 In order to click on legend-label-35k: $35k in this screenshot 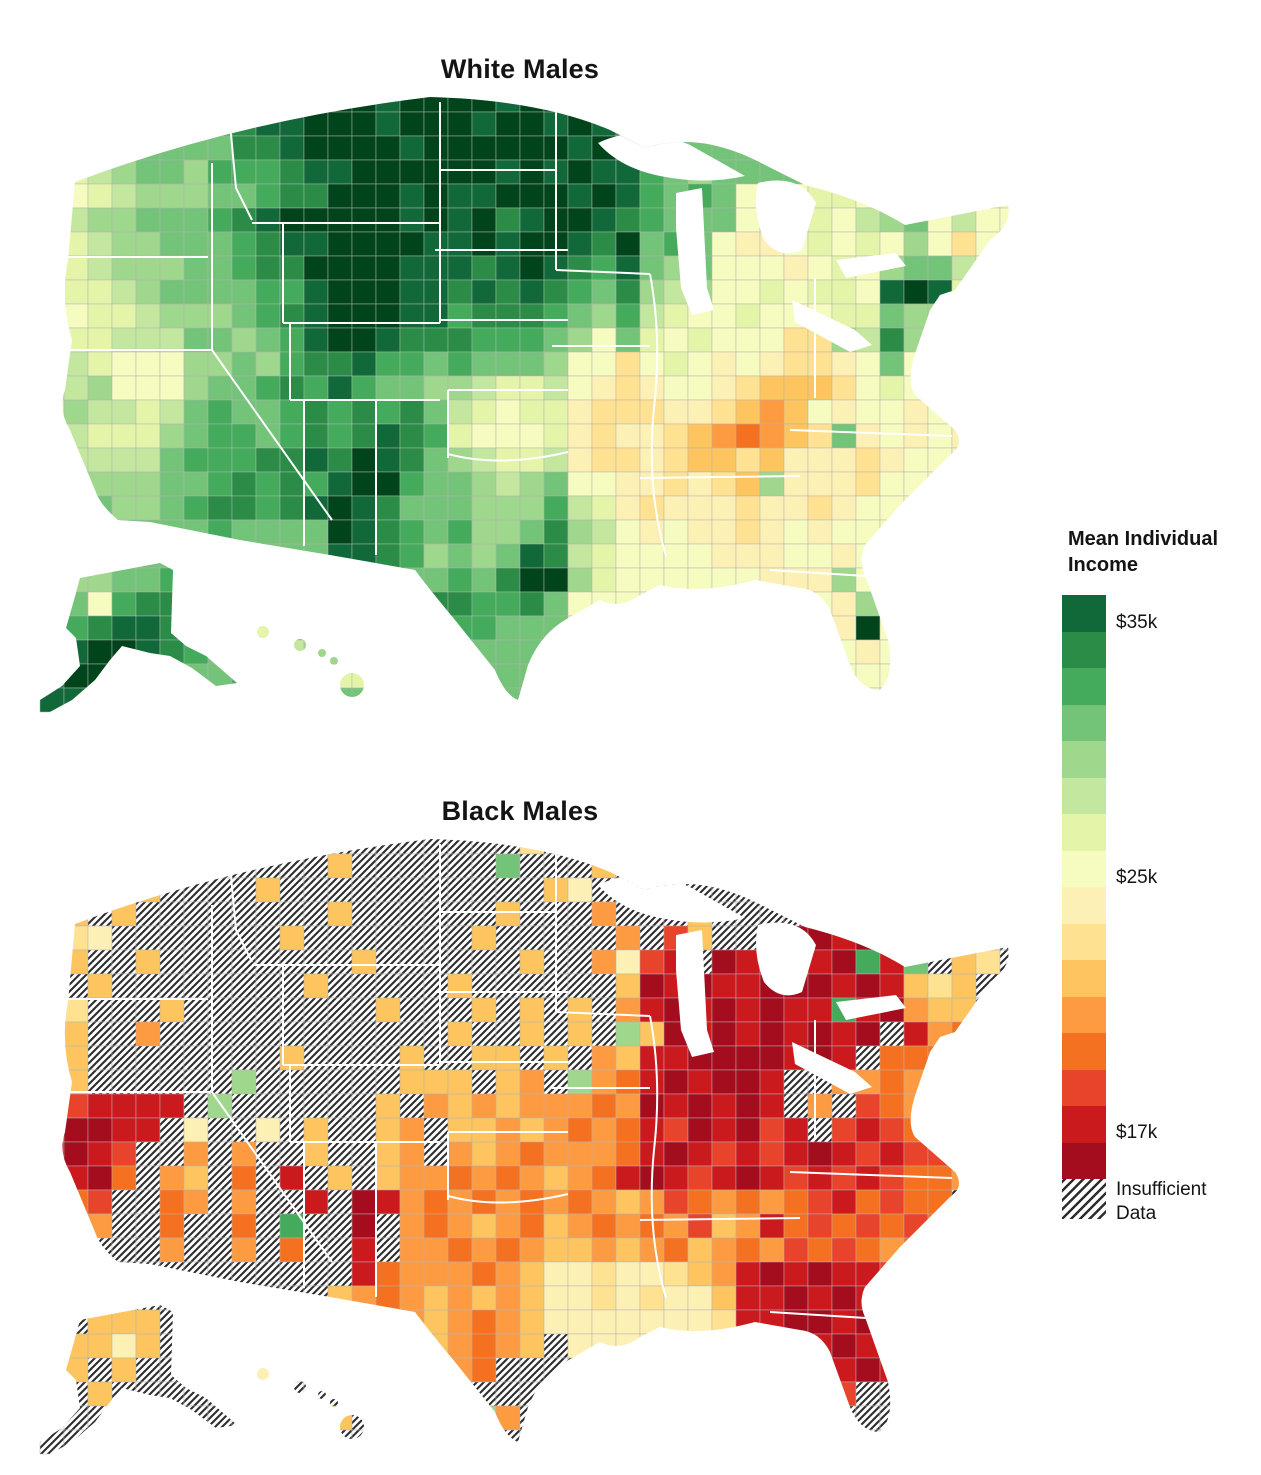, I will do `click(1137, 622)`.